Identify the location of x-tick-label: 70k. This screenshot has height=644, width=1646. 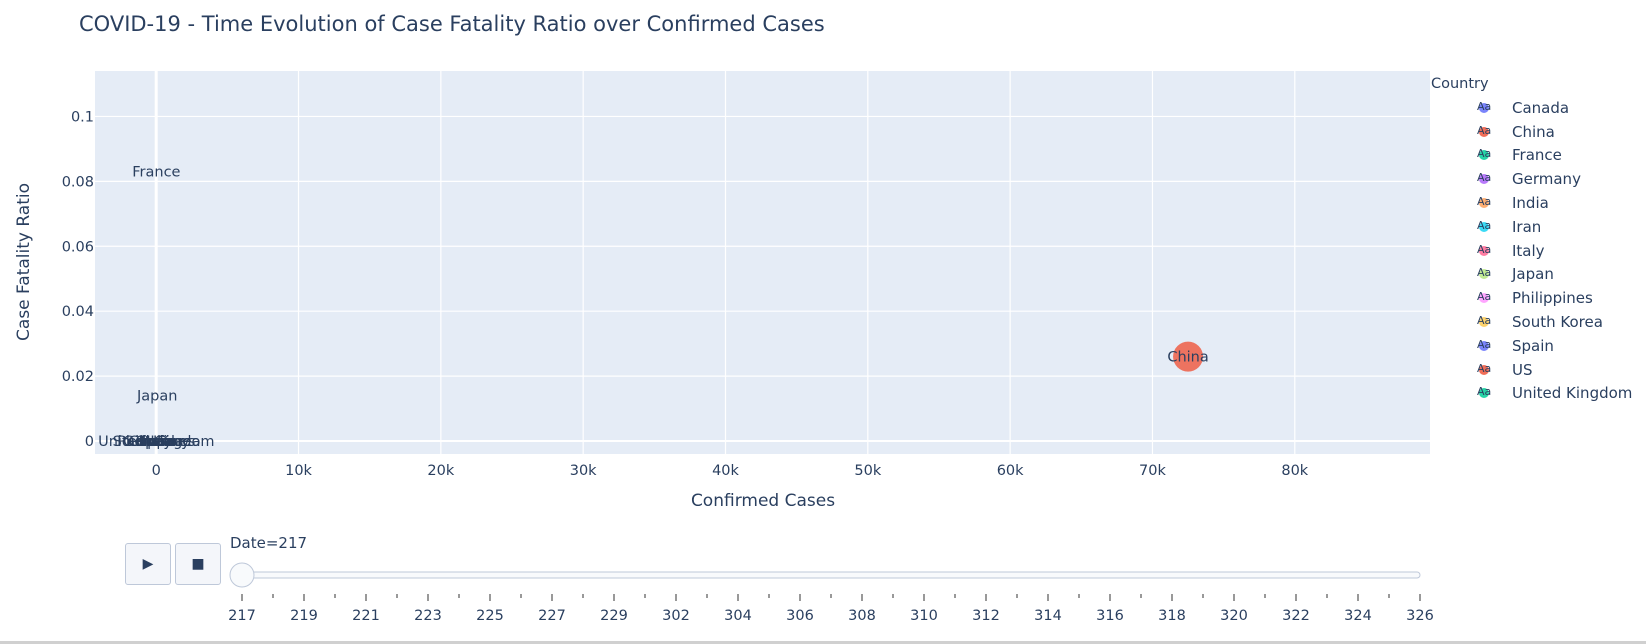
(1152, 471).